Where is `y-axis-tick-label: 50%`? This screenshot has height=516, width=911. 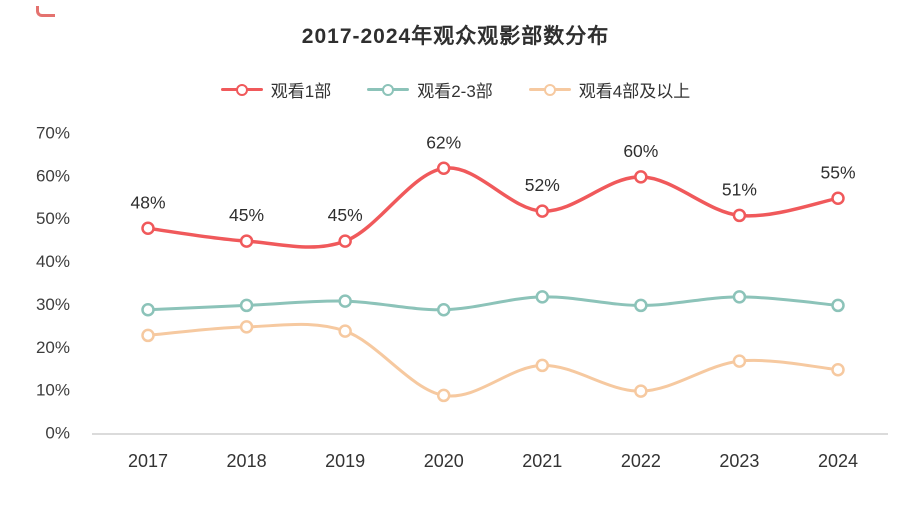
y-axis-tick-label: 50% is located at coordinates (53, 218).